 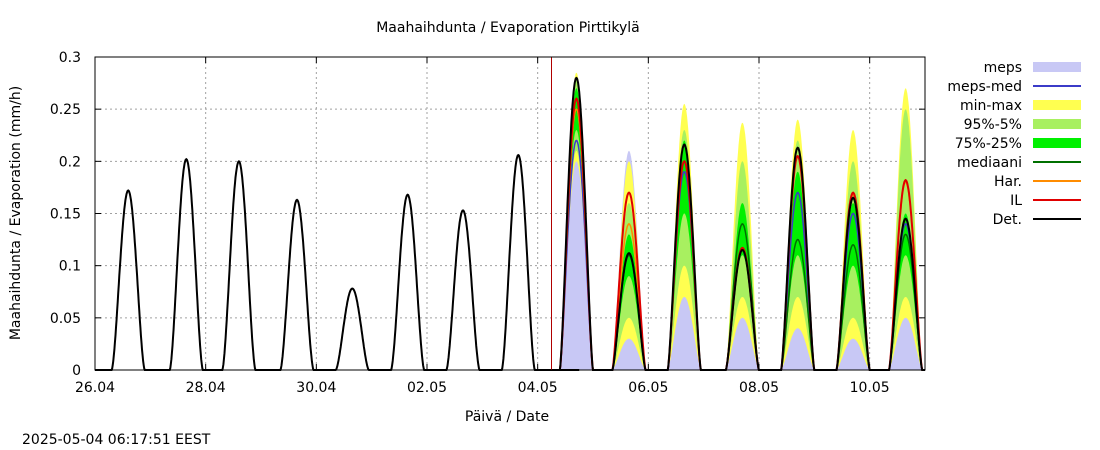 What do you see at coordinates (989, 163) in the screenshot?
I see `legend-label: mediaani` at bounding box center [989, 163].